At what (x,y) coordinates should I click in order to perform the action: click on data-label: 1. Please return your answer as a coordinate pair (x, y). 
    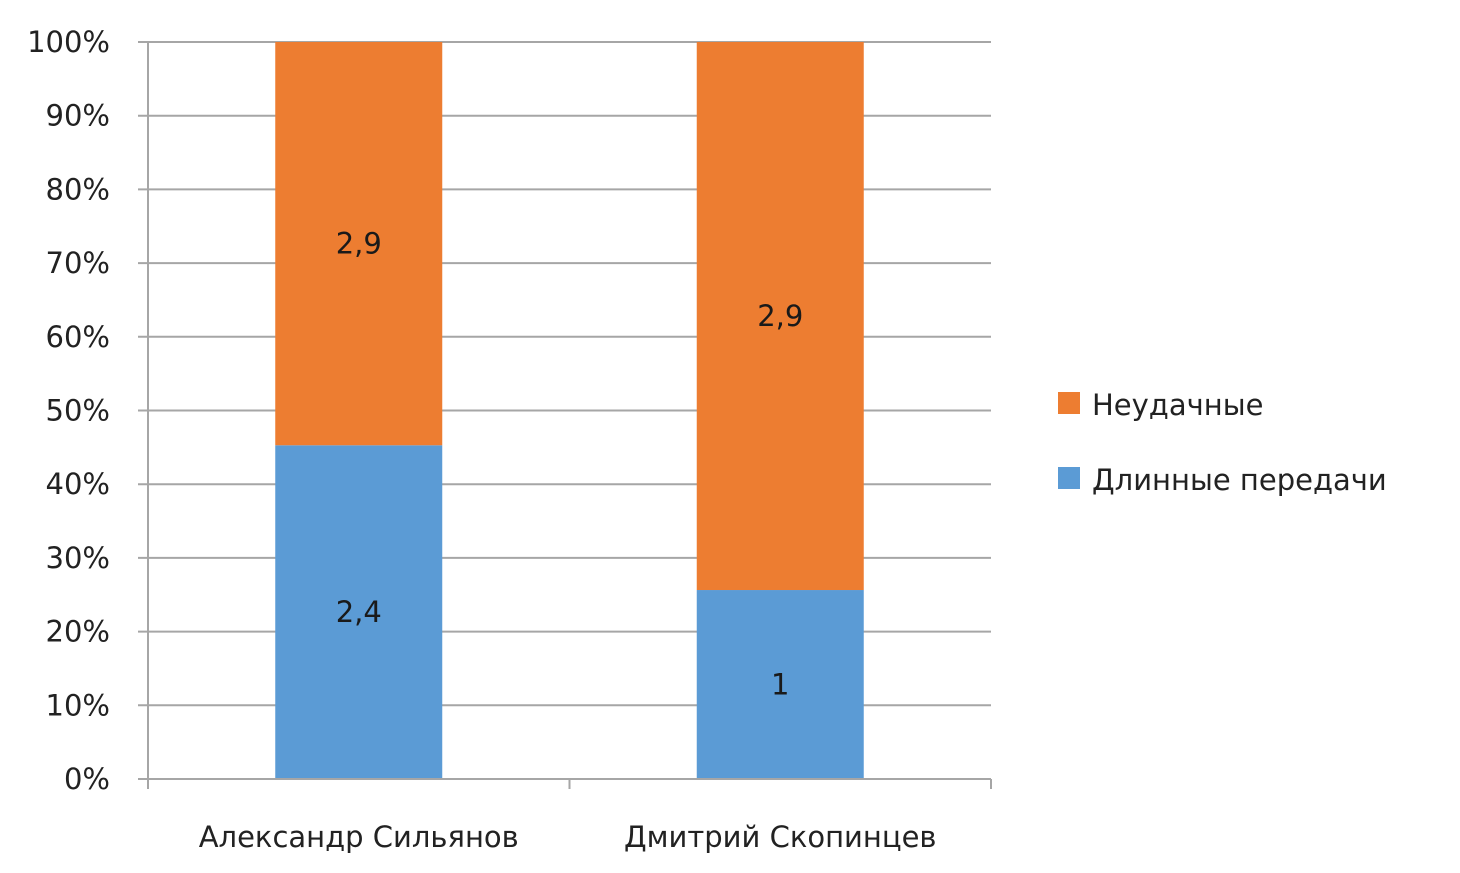
    Looking at the image, I should click on (780, 685).